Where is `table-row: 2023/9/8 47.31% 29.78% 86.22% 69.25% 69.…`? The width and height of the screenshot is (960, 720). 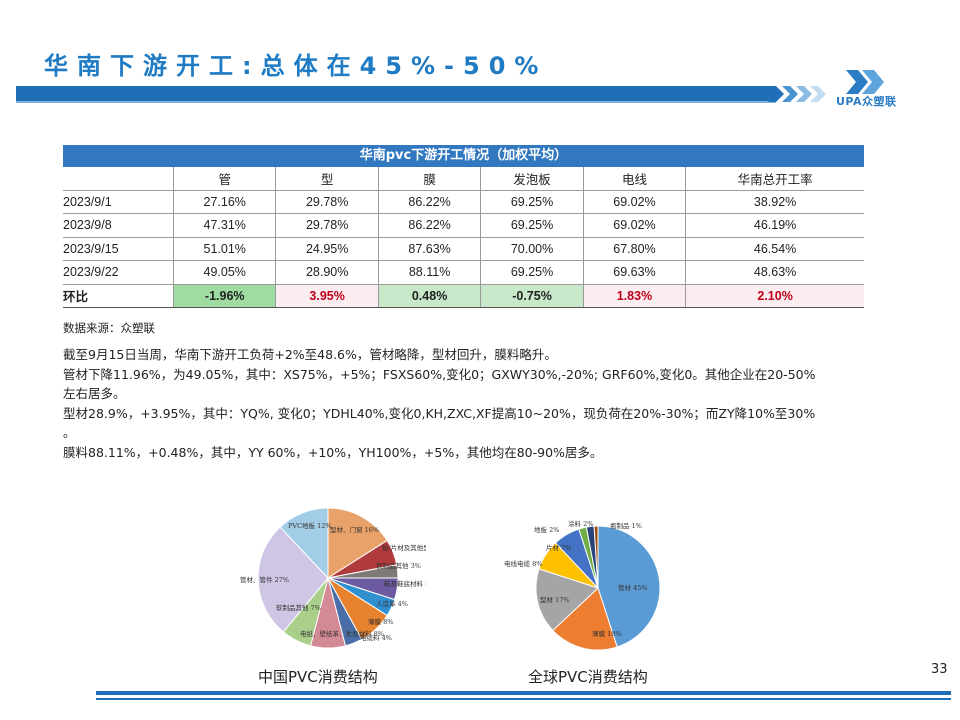
table-row: 2023/9/8 47.31% 29.78% 86.22% 69.25% 69.… is located at coordinates (463, 225).